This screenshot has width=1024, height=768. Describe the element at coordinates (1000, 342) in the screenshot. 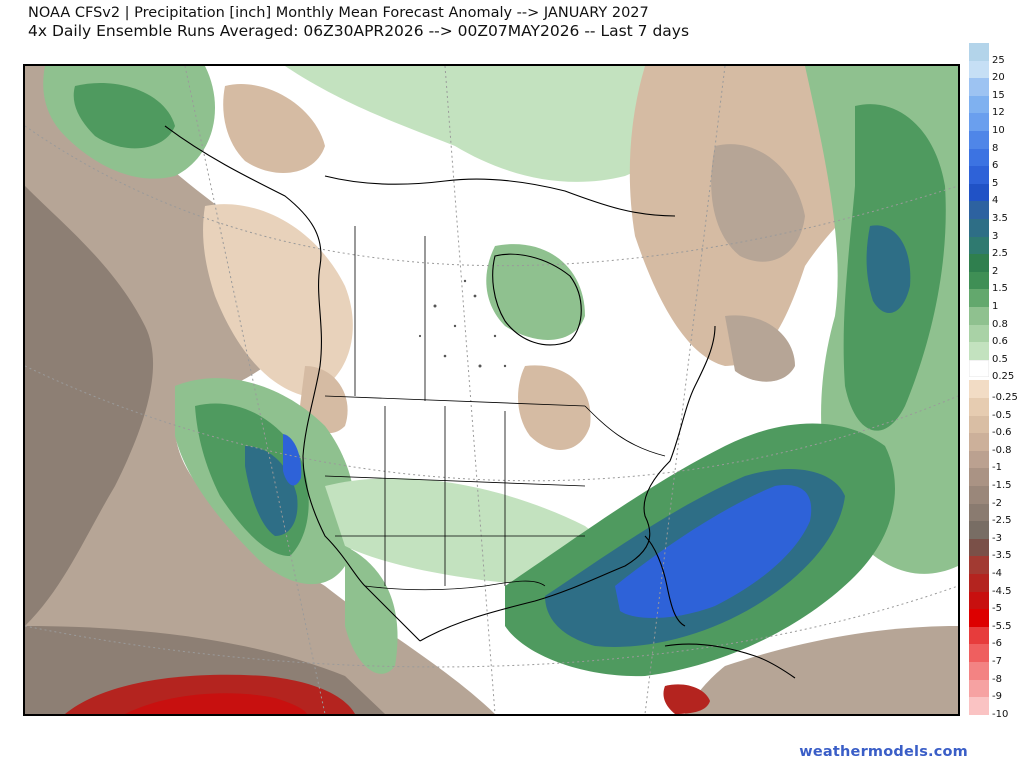

I see `colorbar-label: 0.6` at that location.